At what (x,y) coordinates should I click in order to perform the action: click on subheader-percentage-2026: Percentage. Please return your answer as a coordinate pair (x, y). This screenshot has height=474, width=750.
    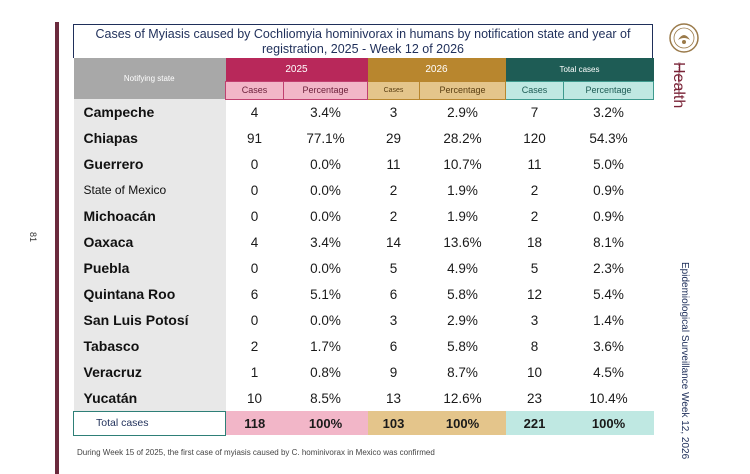
    Looking at the image, I should click on (462, 90).